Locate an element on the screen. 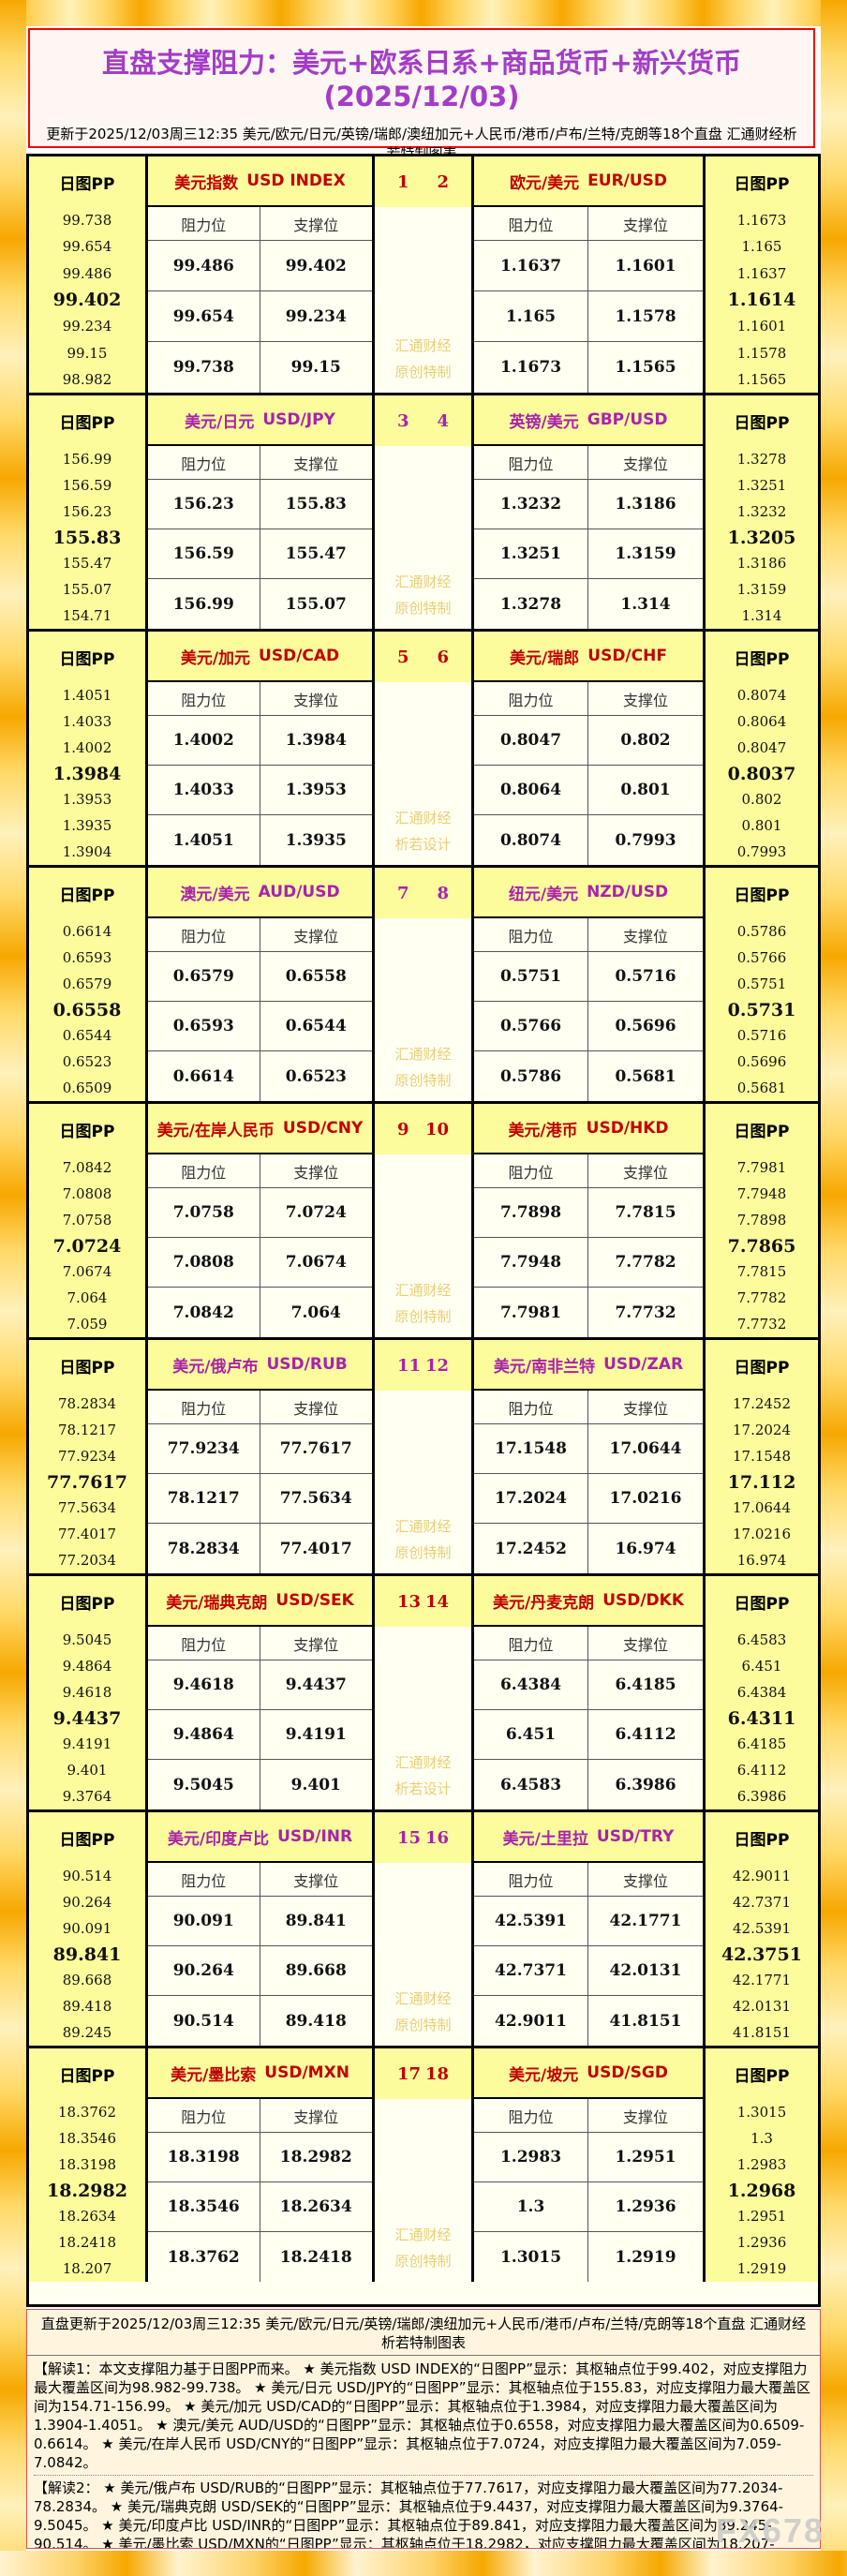  pp-value: 1.3232 is located at coordinates (762, 511).